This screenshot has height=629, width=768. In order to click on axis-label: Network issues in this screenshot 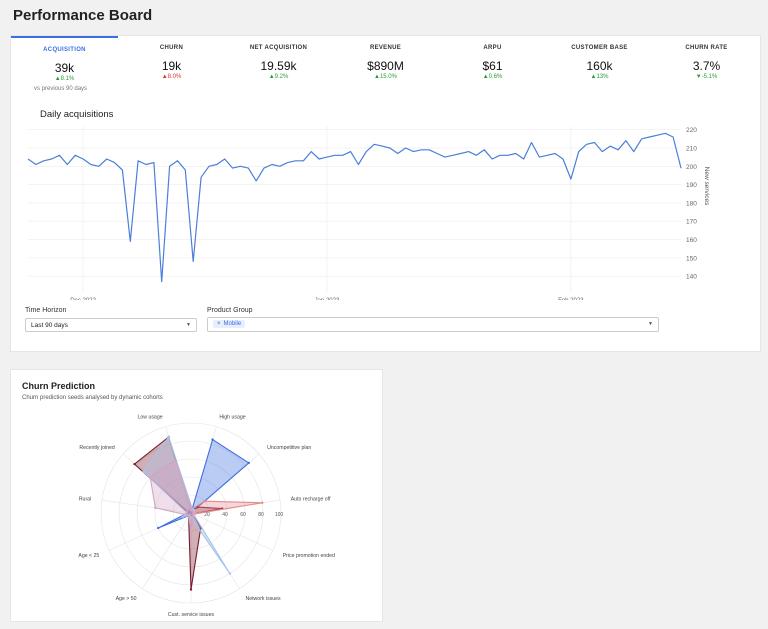, I will do `click(263, 599)`.